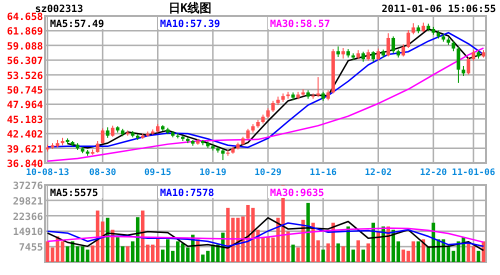 The height and width of the screenshot is (275, 500). I want to click on x-tick-label: 10-19, so click(212, 173).